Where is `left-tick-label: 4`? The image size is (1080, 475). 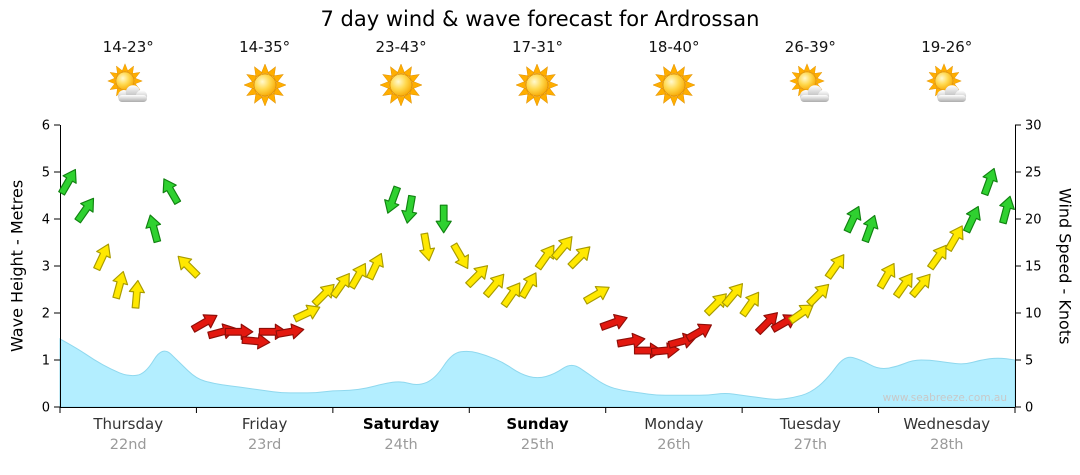
left-tick-label: 4 is located at coordinates (46, 220).